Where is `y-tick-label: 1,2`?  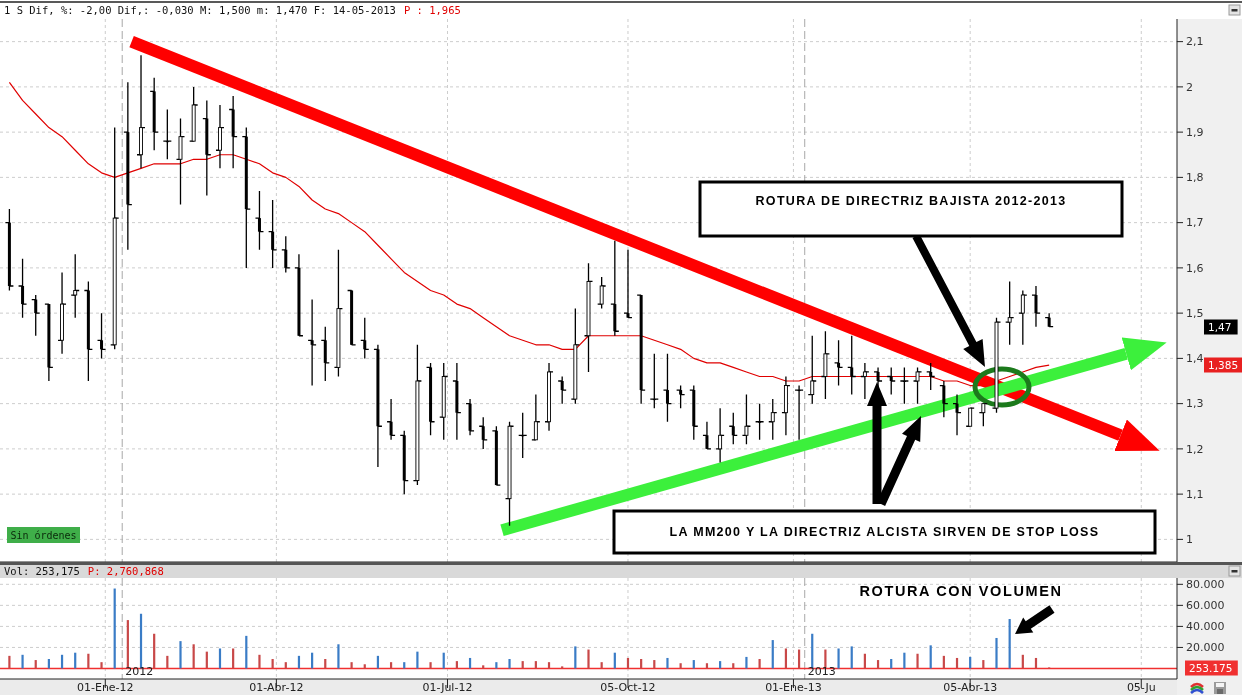
y-tick-label: 1,2 is located at coordinates (1195, 449).